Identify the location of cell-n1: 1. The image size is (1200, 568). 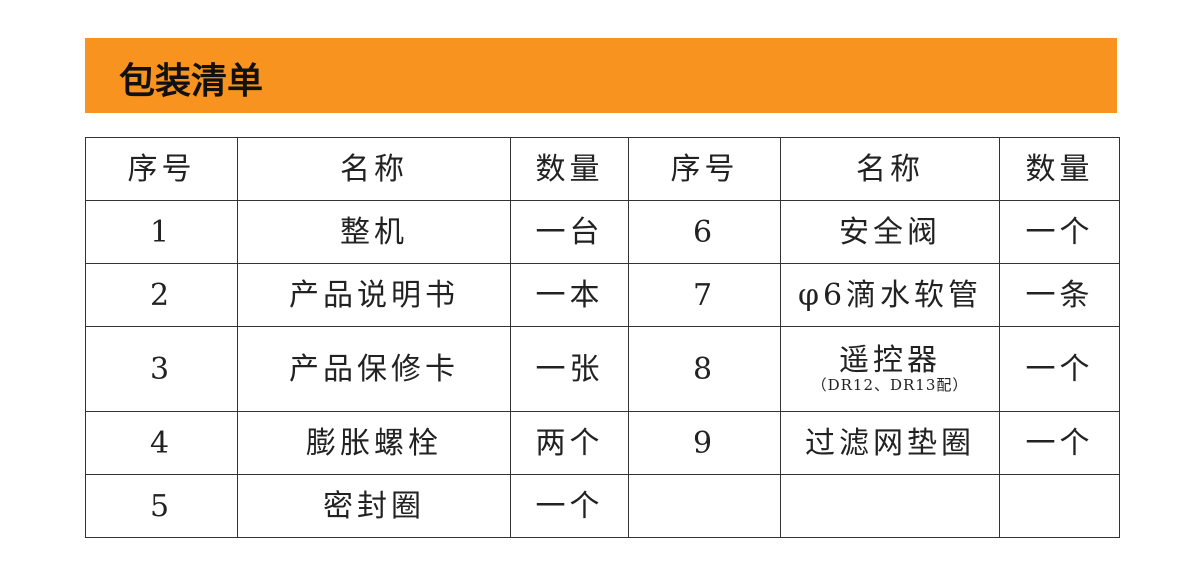
(161, 232).